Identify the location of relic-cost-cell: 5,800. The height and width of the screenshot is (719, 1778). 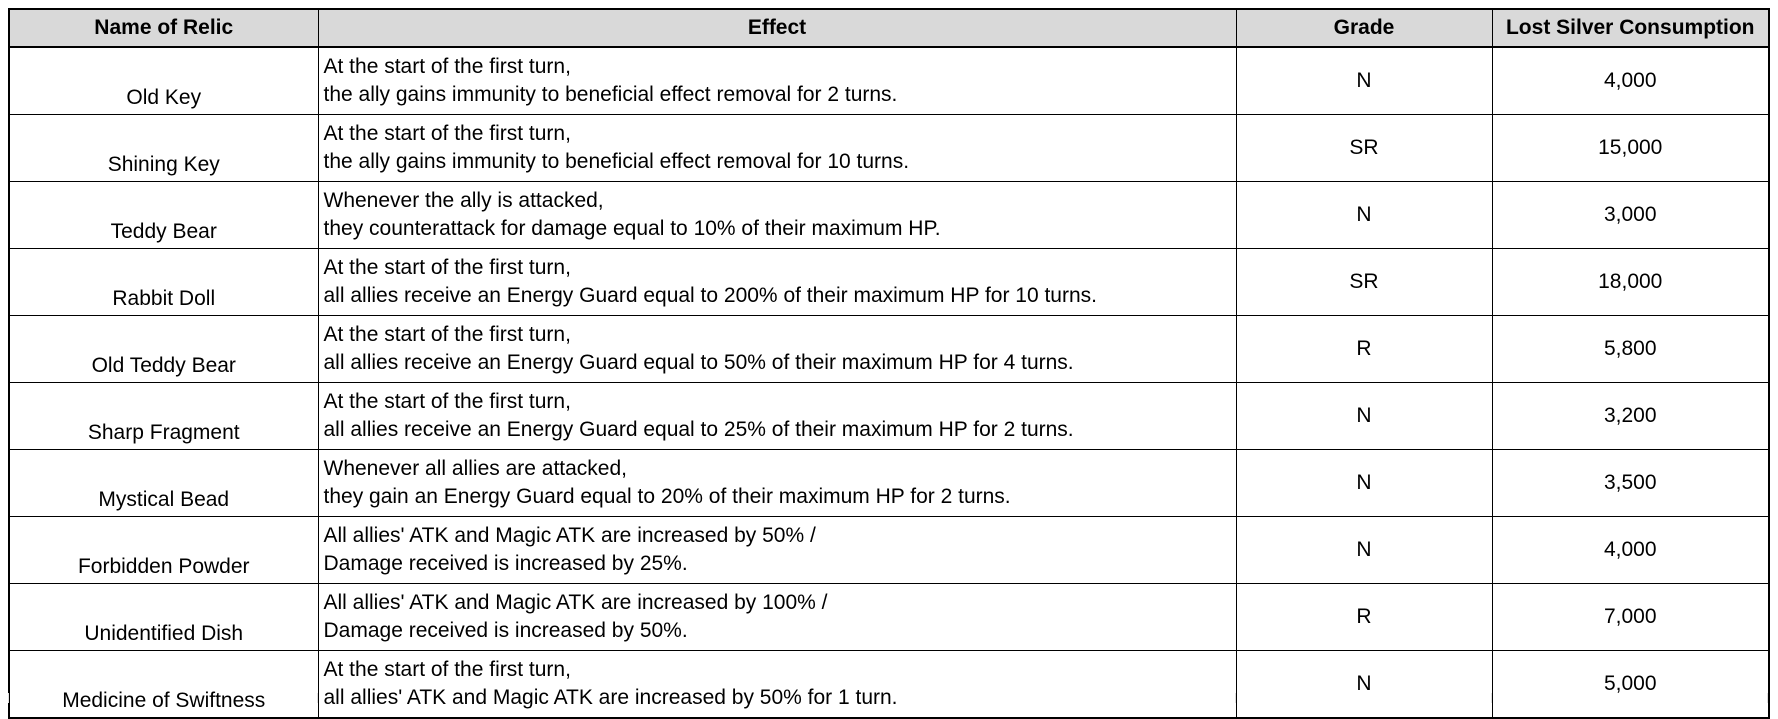
(1630, 349).